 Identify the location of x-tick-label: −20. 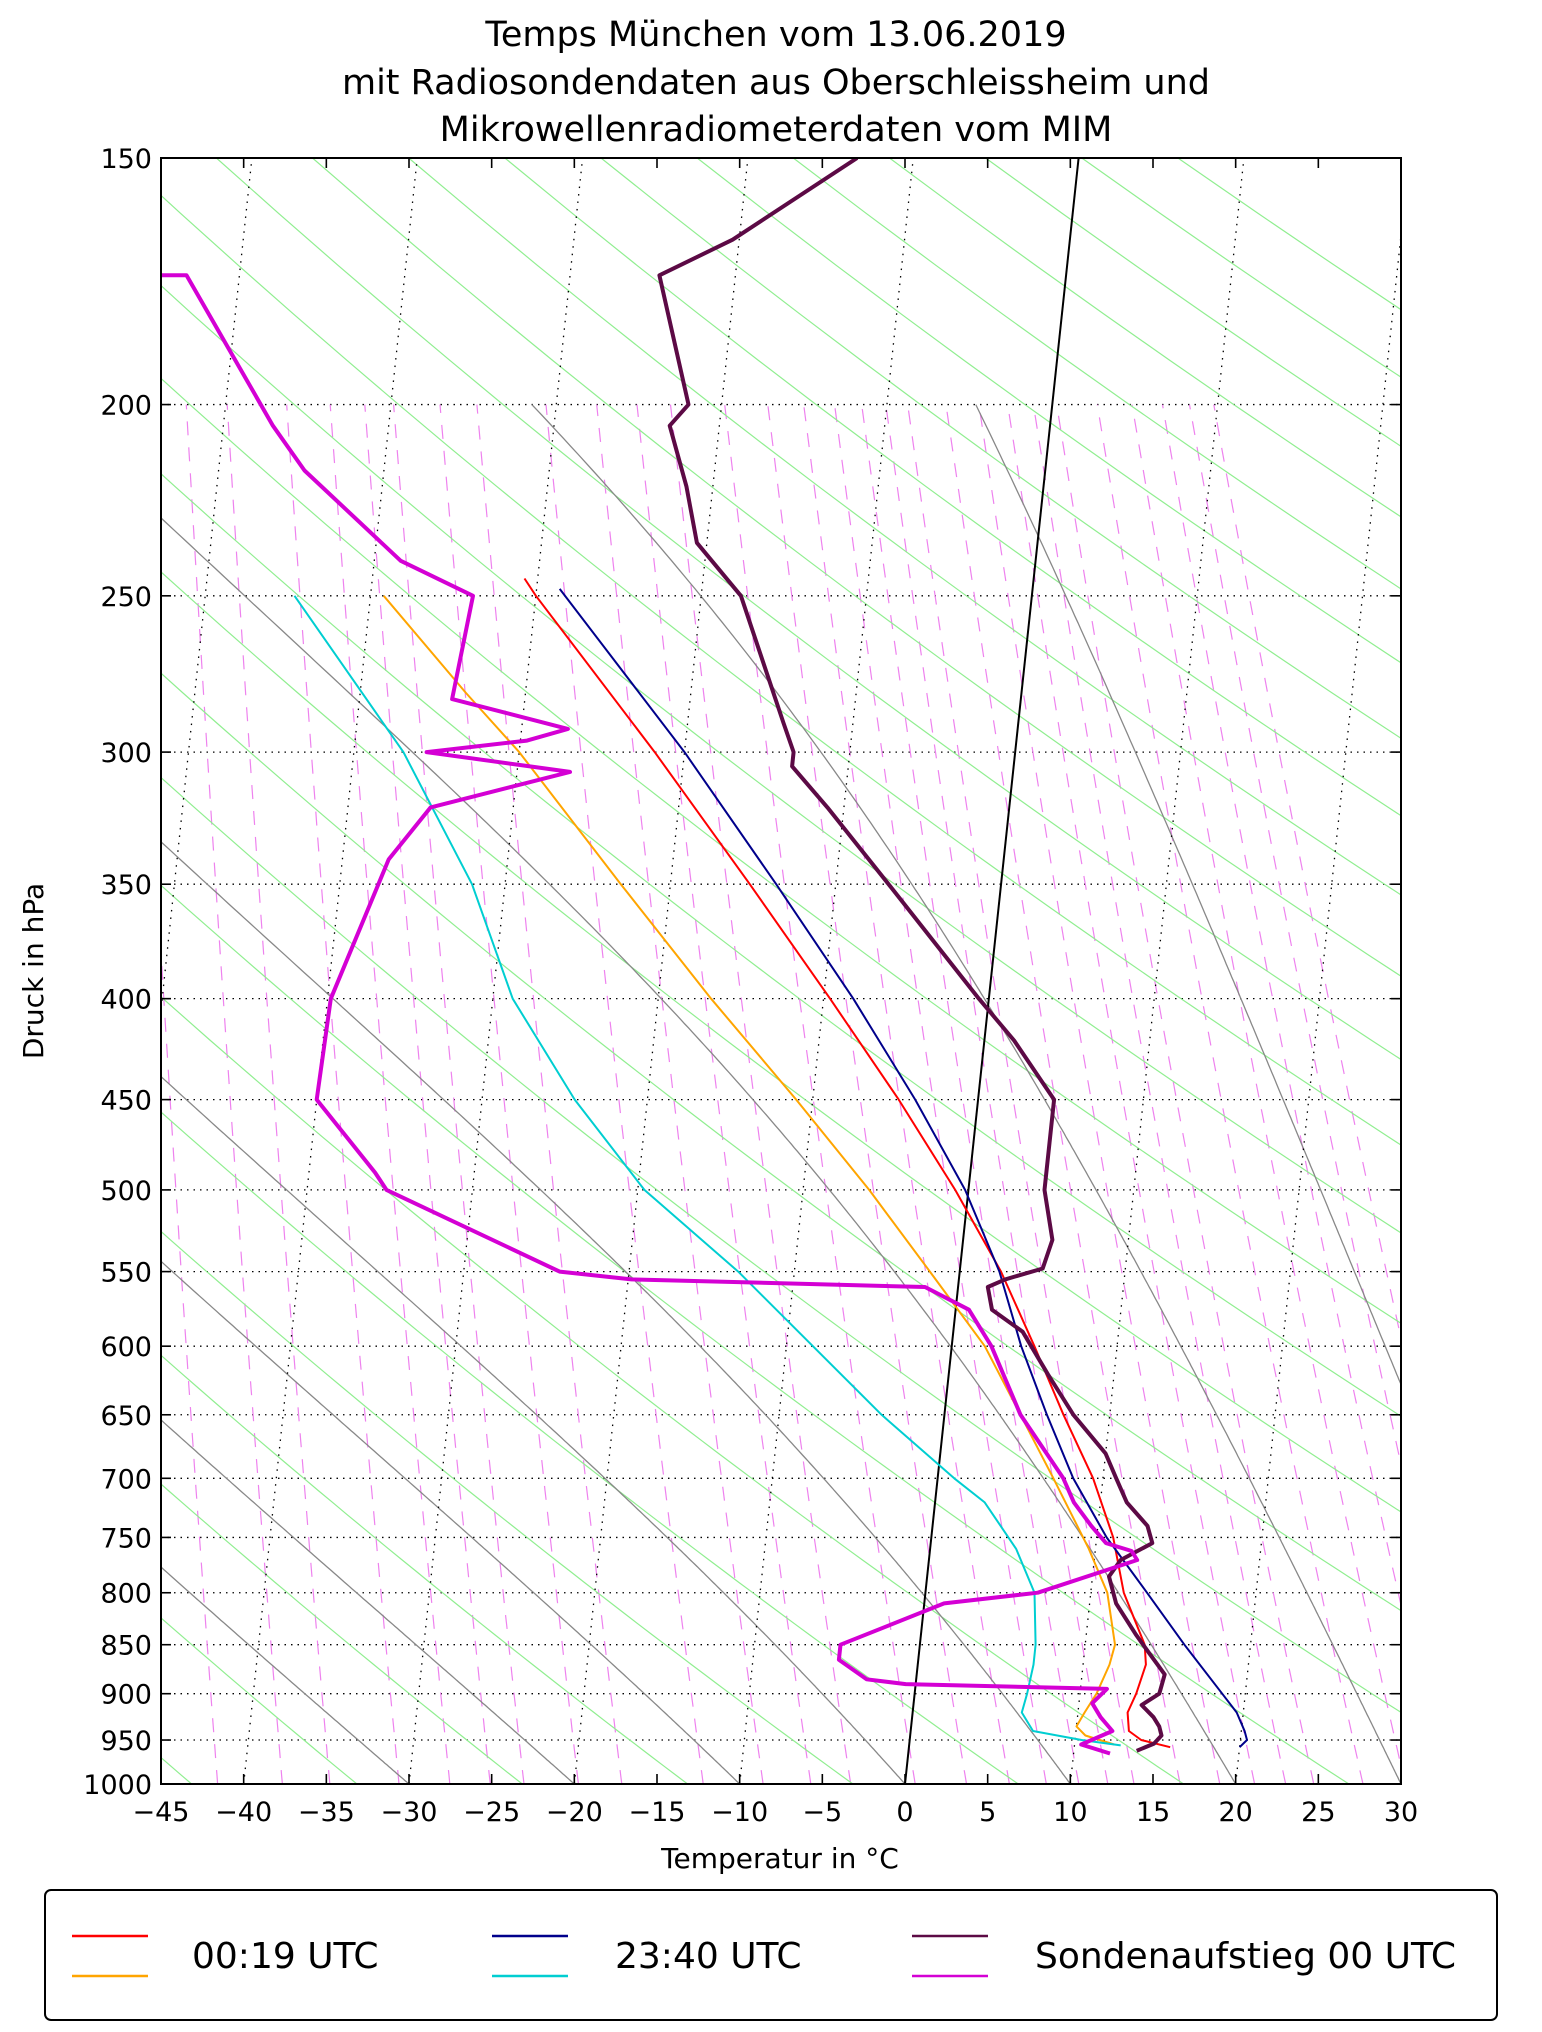
(574, 1812).